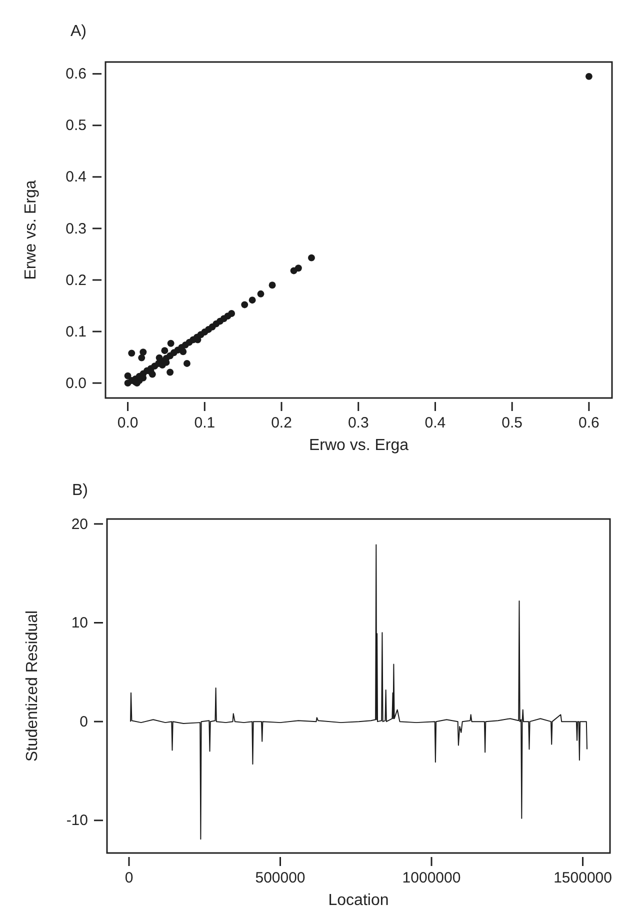 The width and height of the screenshot is (619, 922). What do you see at coordinates (31, 230) in the screenshot?
I see `y-axis-title: Erwe vs. Erga` at bounding box center [31, 230].